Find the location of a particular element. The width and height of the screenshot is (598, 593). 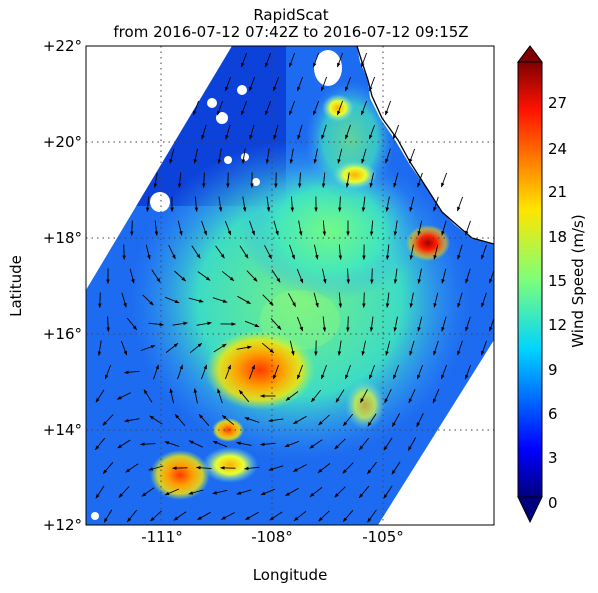

colorbar-tick-label: 3 is located at coordinates (553, 458).